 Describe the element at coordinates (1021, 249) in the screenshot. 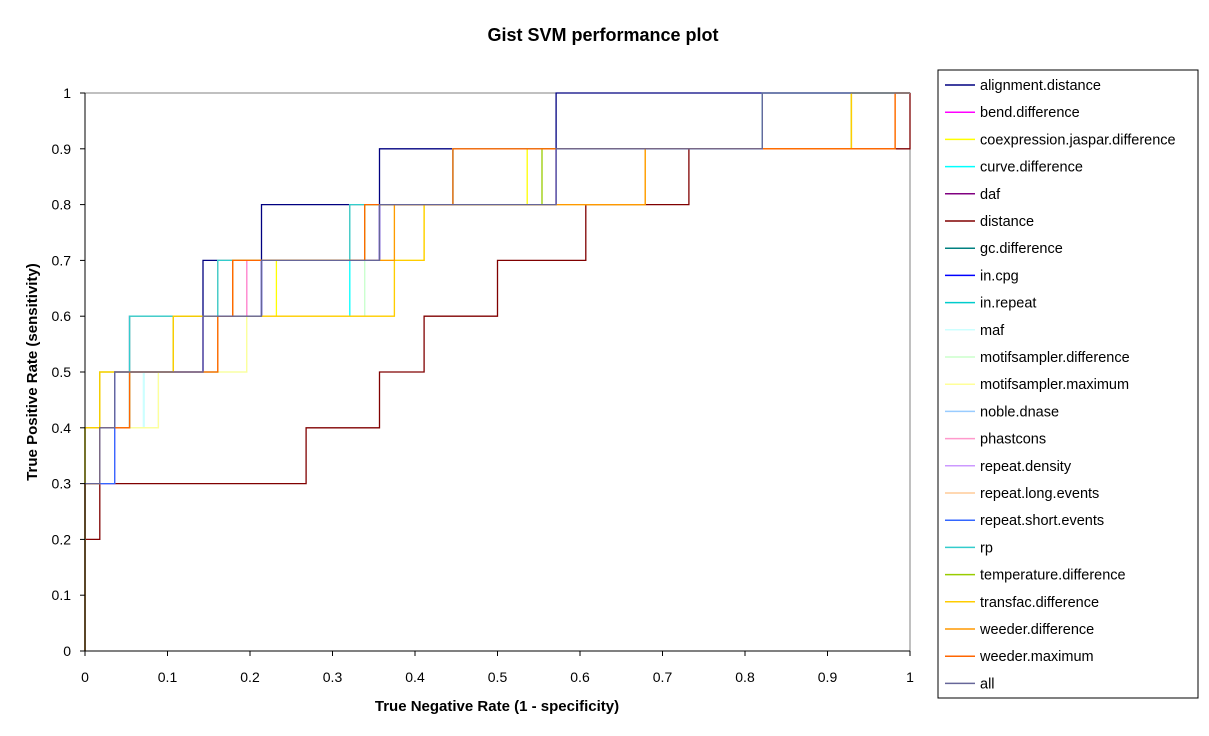

I see `legend-label: gc.difference` at that location.